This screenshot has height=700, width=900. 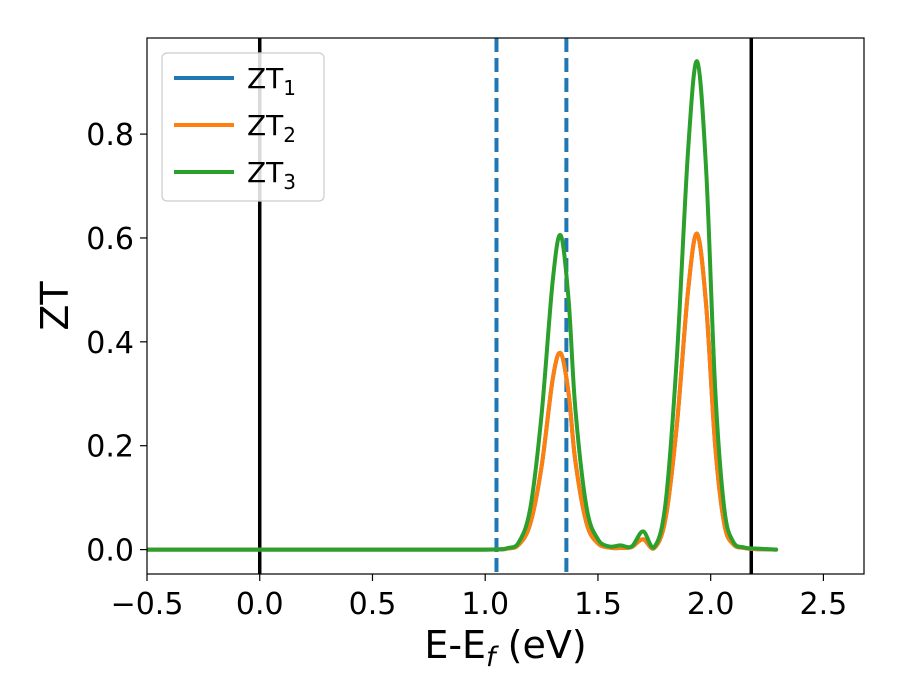 I want to click on y-tick-label: 0.4, so click(x=110, y=343).